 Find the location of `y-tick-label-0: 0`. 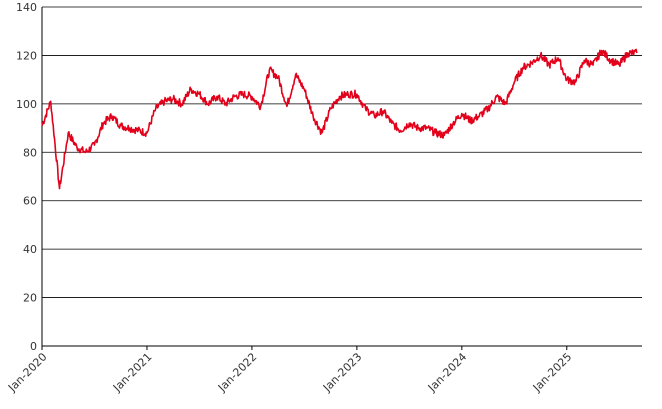

y-tick-label-0: 0 is located at coordinates (33, 346).